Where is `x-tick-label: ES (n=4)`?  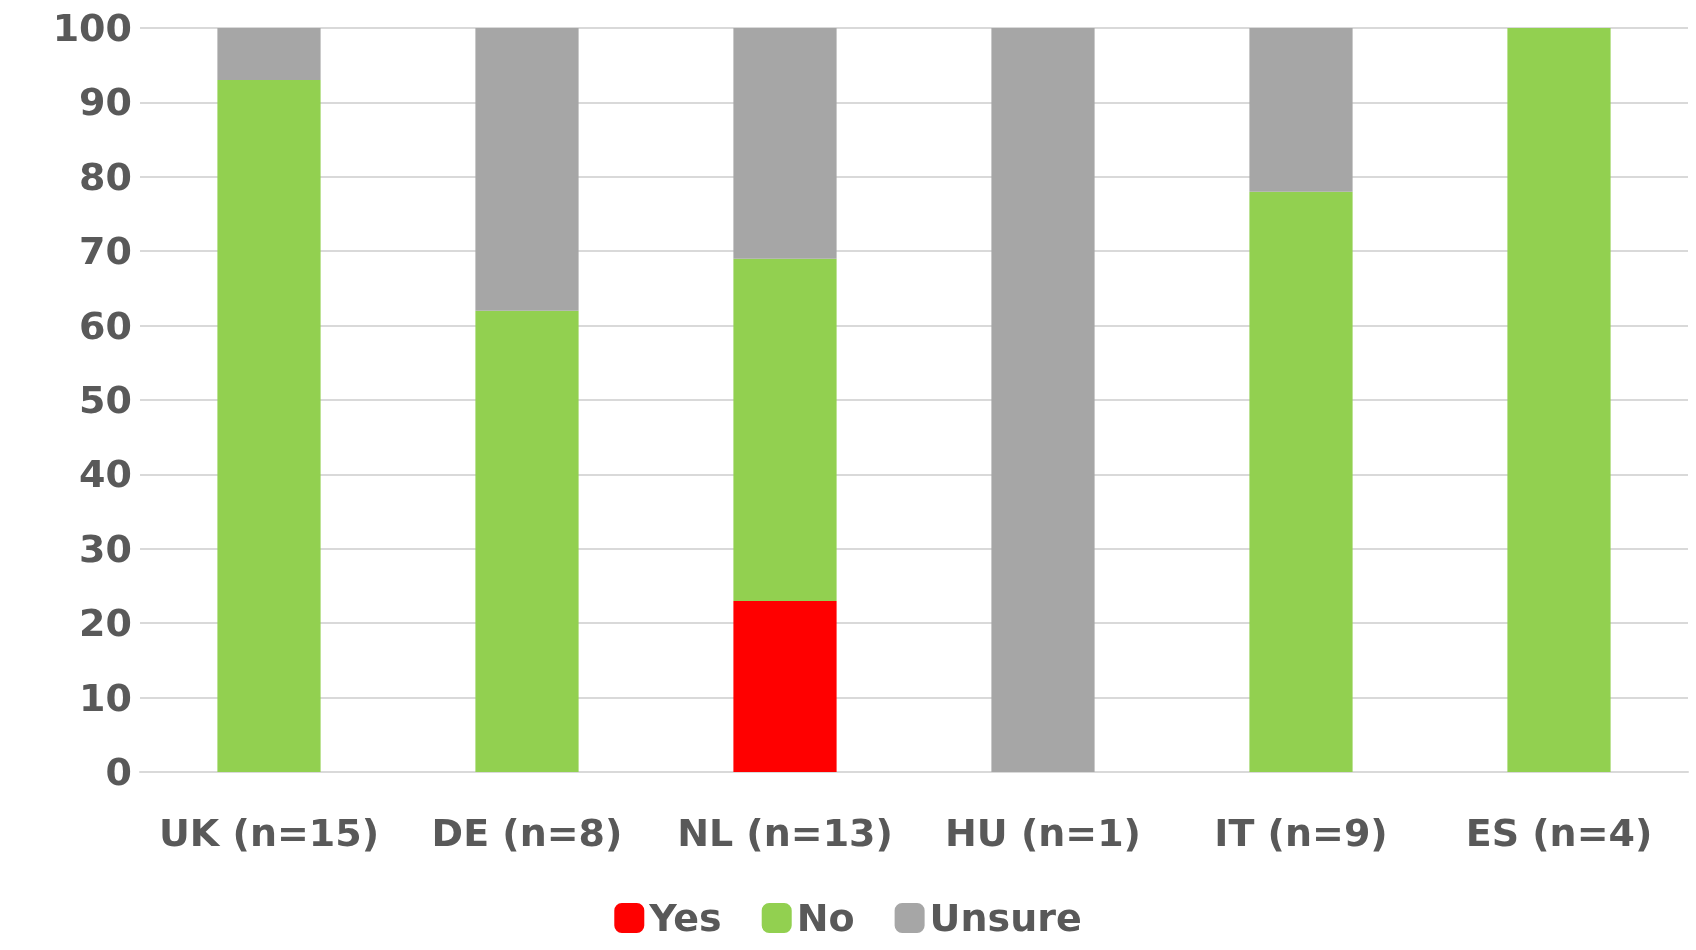 x-tick-label: ES (n=4) is located at coordinates (1559, 833).